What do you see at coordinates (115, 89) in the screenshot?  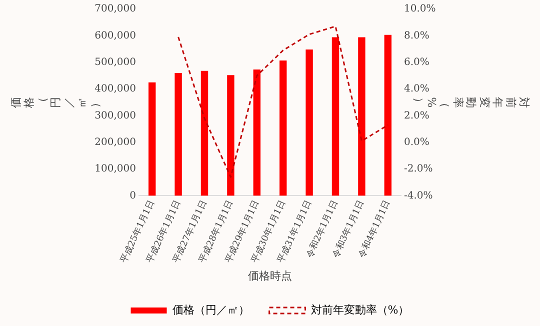 I see `y-tick-label: 400,000` at bounding box center [115, 89].